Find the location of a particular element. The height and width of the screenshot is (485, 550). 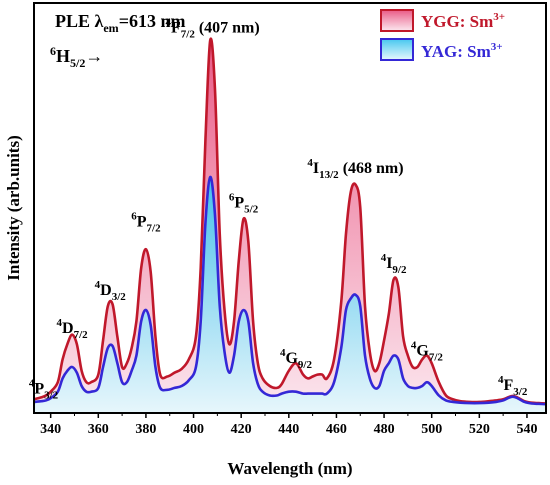

ple-label-prefix: PLE λ is located at coordinates (79, 21).